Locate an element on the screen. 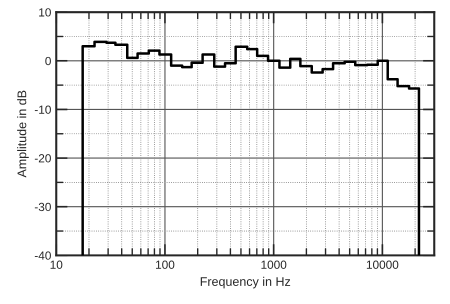 The width and height of the screenshot is (450, 304). y-tick-label: -40 is located at coordinates (42, 255).